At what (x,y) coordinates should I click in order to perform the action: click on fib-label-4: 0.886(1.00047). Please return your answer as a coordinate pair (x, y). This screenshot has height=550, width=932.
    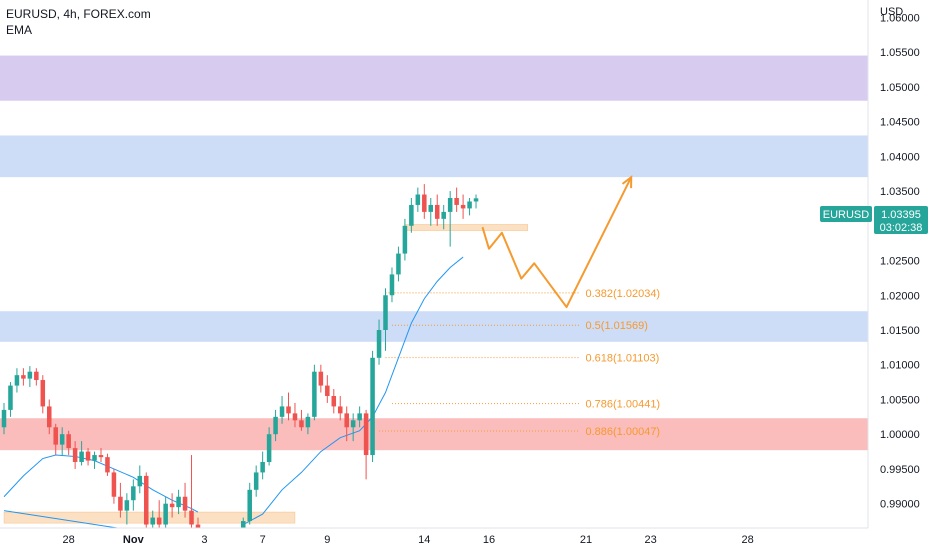
    Looking at the image, I should click on (622, 432).